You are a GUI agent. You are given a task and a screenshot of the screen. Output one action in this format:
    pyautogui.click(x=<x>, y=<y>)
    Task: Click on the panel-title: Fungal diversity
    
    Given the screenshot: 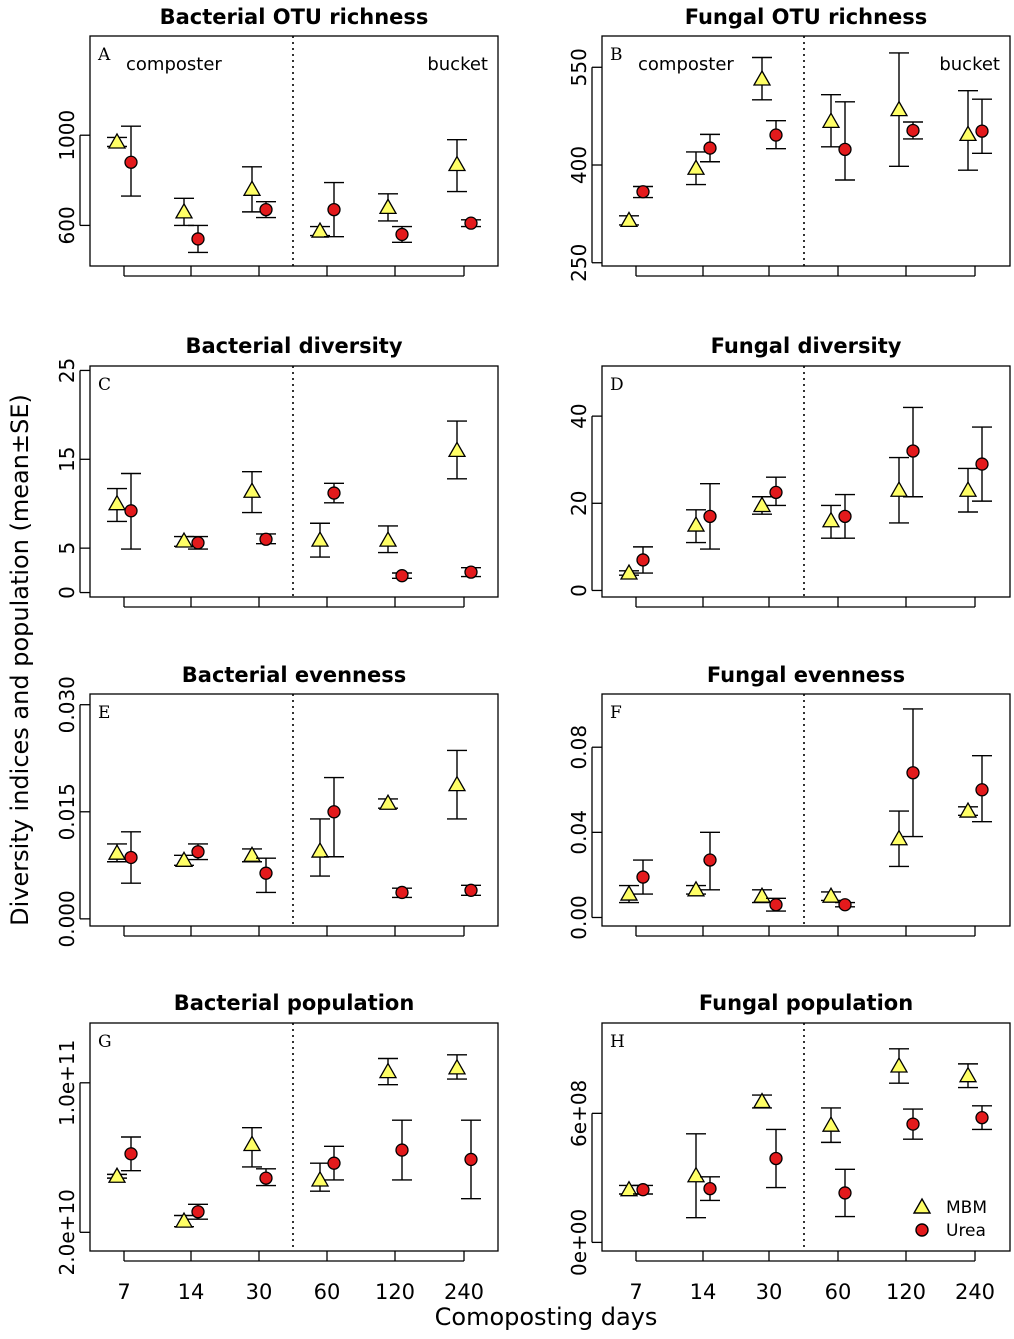 What is the action you would take?
    pyautogui.click(x=806, y=346)
    